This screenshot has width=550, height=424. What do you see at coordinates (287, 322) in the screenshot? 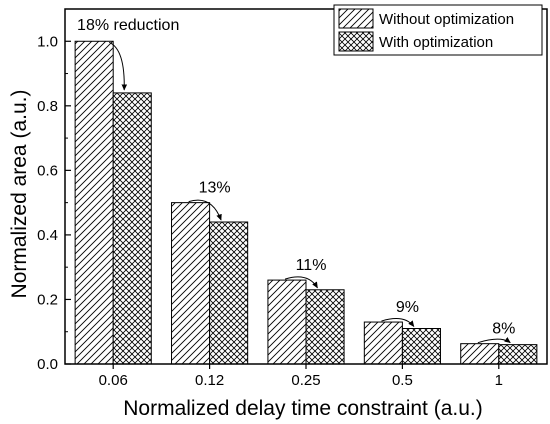
I see `bar-without-optimization-0.25` at bounding box center [287, 322].